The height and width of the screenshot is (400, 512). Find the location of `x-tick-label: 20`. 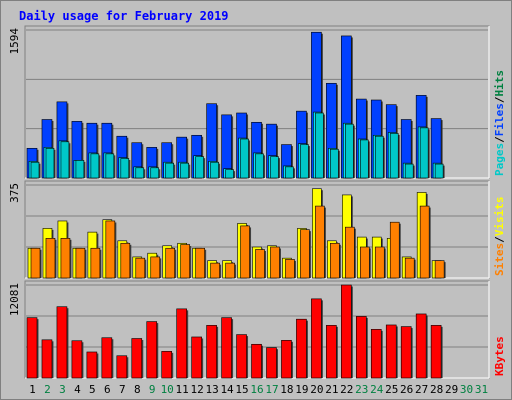

x-tick-label: 20 is located at coordinates (316, 389).